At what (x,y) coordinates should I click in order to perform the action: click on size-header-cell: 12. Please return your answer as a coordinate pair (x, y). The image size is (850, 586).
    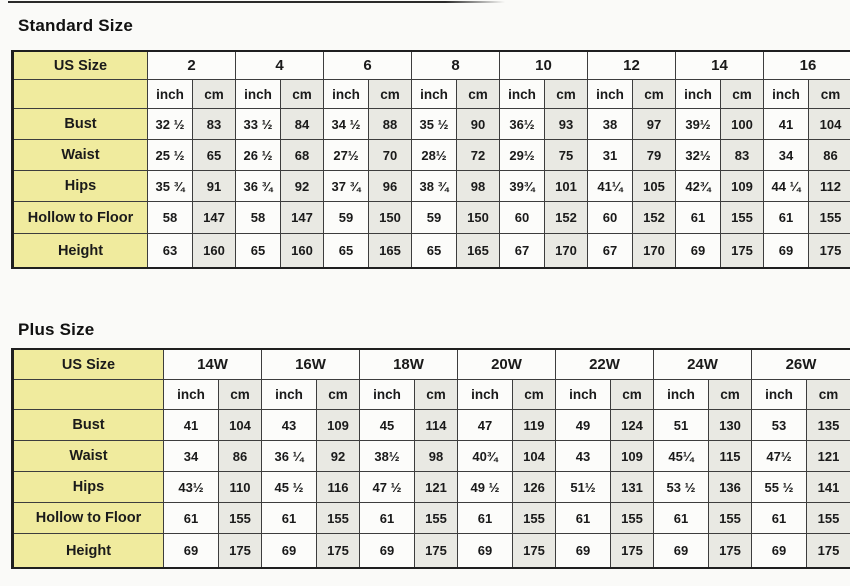
    Looking at the image, I should click on (632, 66).